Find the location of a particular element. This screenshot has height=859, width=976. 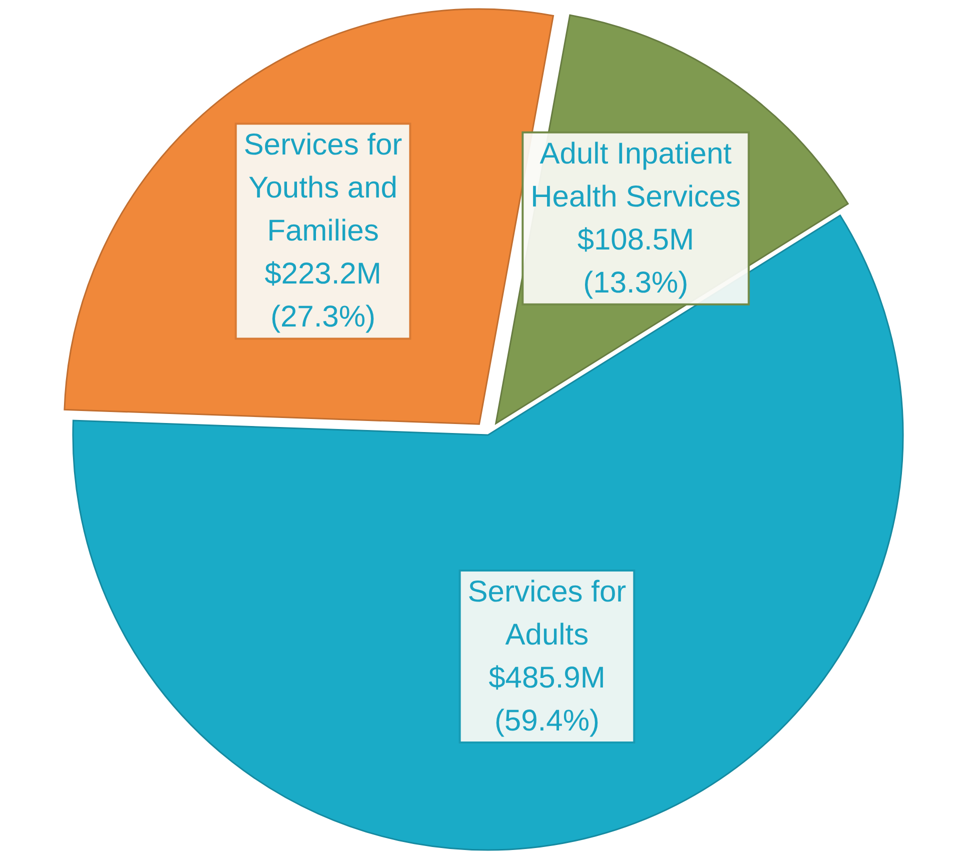

text: (13.3%) is located at coordinates (635, 283).